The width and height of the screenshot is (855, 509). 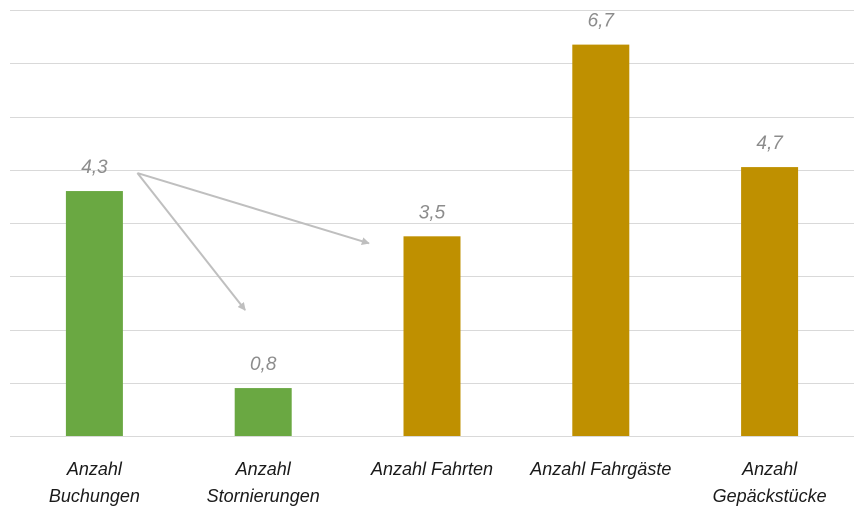 I want to click on x-tick-label: Anzahl Buchungen, so click(x=94, y=482).